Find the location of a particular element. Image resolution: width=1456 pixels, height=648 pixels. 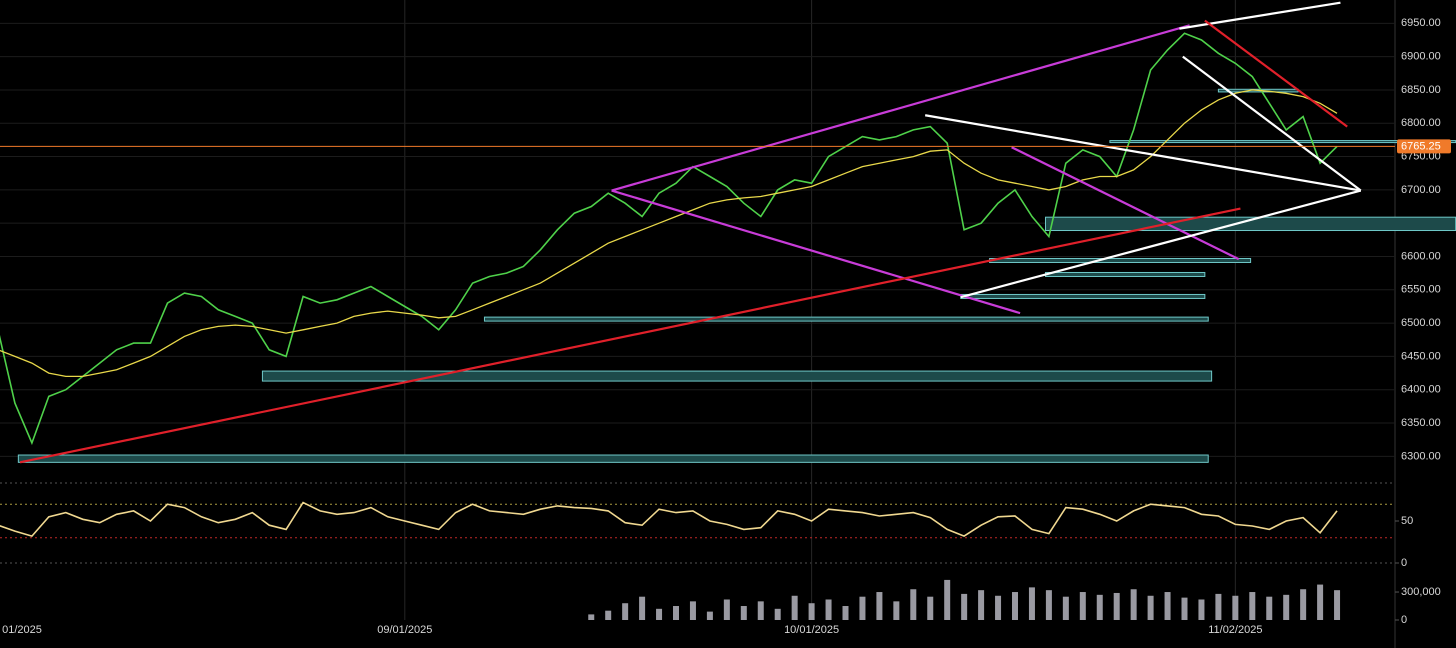

y-tick-label: 6600.00 is located at coordinates (1421, 256).